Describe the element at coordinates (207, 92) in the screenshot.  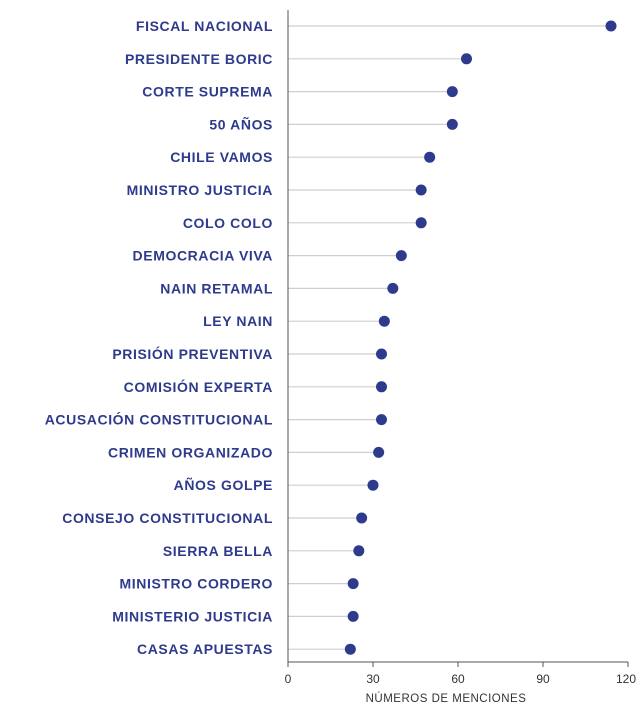
I see `category-label-2: CORTE SUPREMA` at that location.